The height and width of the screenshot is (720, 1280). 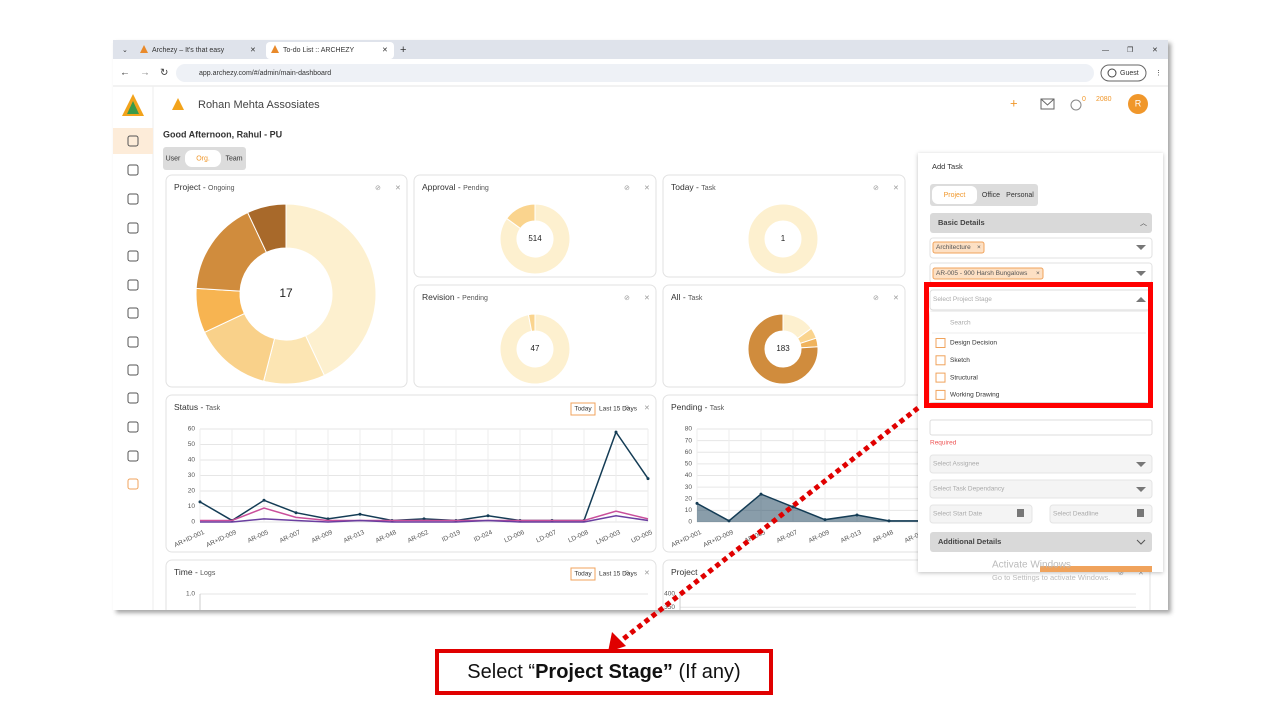 I want to click on task-type-active, so click(x=954, y=195).